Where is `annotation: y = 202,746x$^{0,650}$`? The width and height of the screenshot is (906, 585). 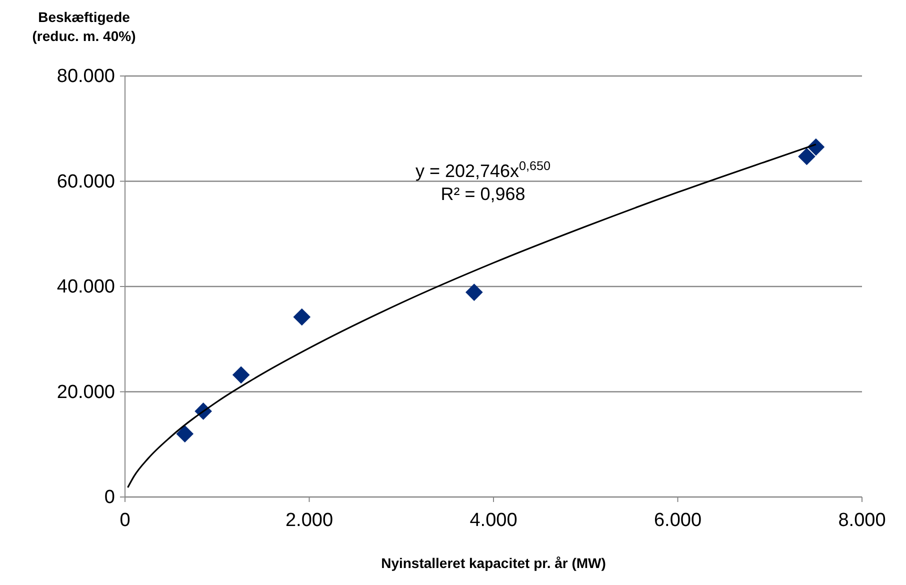 annotation: y = 202,746x$^{0,650}$ is located at coordinates (483, 170).